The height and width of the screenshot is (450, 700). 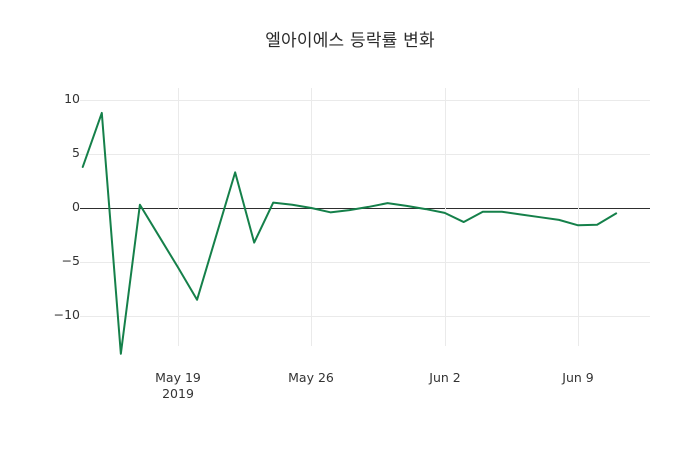 I want to click on y-axis-tick-label: −10, so click(x=66, y=314).